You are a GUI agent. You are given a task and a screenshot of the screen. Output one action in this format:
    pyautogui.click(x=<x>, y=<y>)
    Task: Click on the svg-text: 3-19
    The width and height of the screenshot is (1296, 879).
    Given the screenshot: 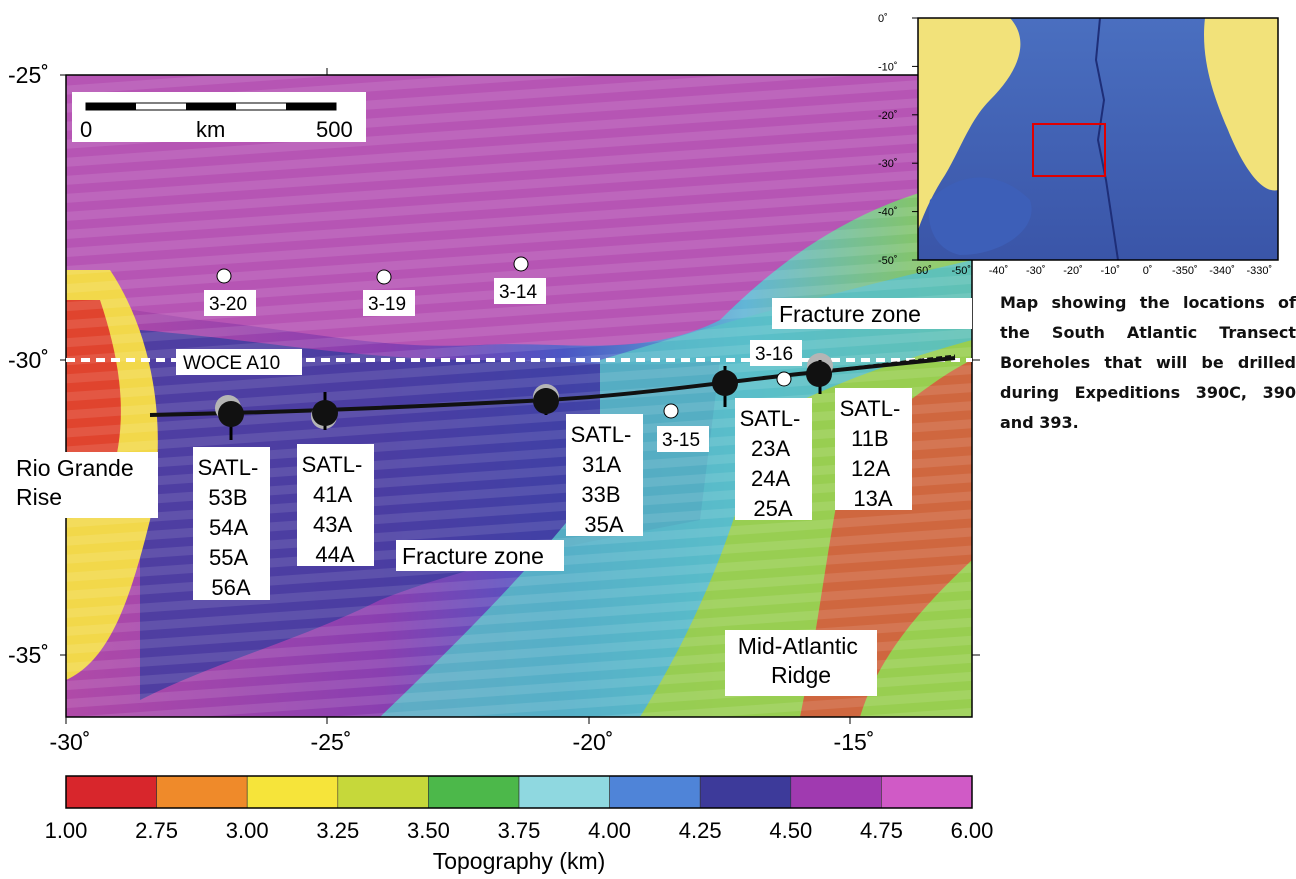 What is the action you would take?
    pyautogui.click(x=387, y=304)
    